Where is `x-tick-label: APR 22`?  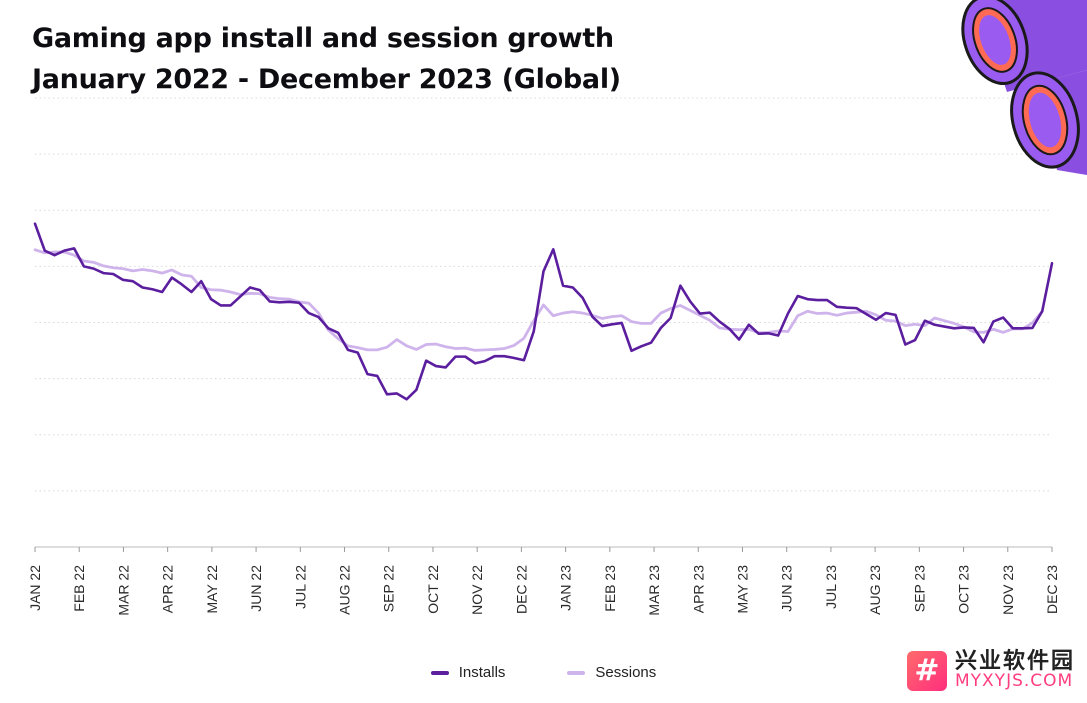 x-tick-label: APR 22 is located at coordinates (168, 589).